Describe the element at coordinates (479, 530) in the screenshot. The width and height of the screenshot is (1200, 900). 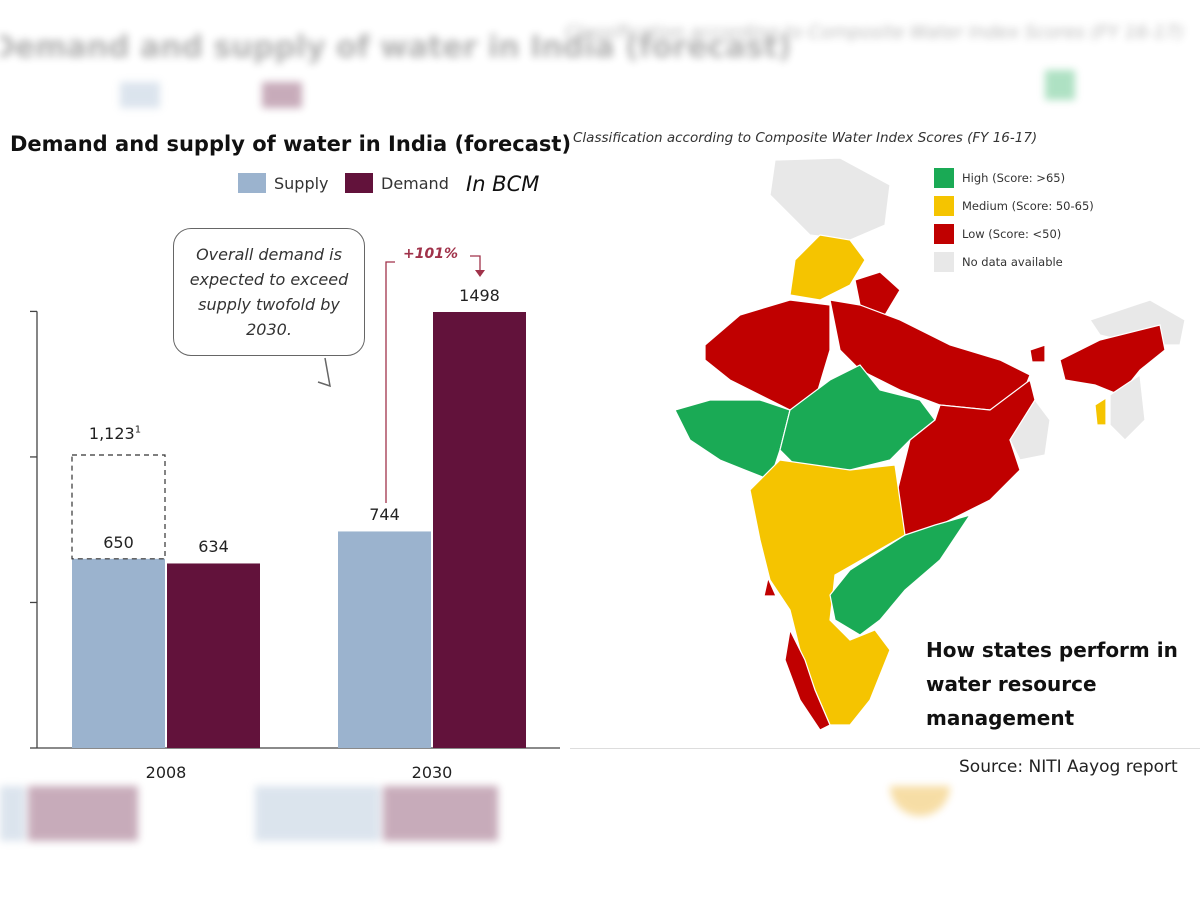
I see `bar-demand-2030` at that location.